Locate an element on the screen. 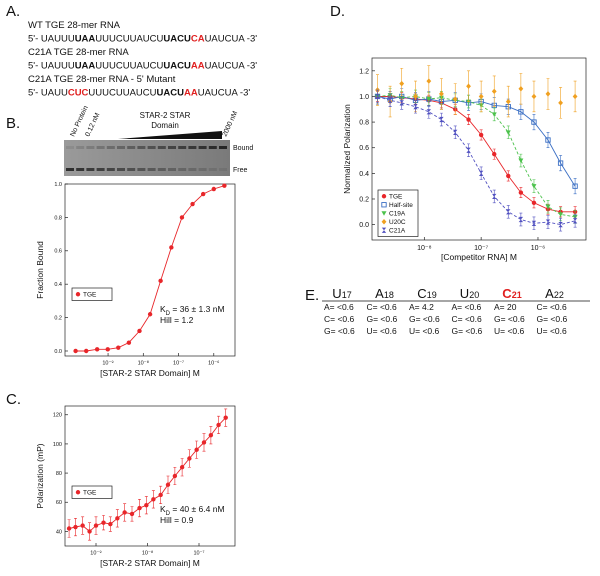  annotation: Hill = 0.9 is located at coordinates (177, 520).